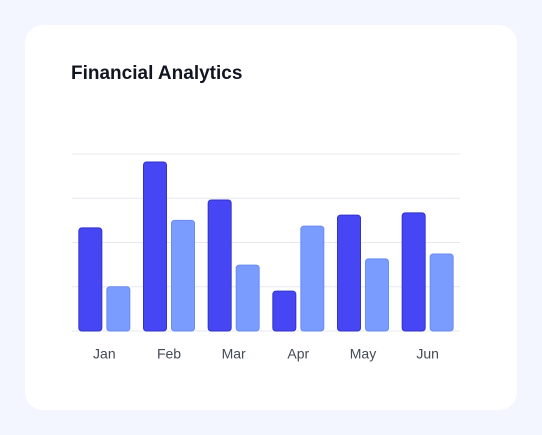 Image resolution: width=542 pixels, height=435 pixels. Describe the element at coordinates (169, 354) in the screenshot. I see `x-tick-label: Feb` at that location.